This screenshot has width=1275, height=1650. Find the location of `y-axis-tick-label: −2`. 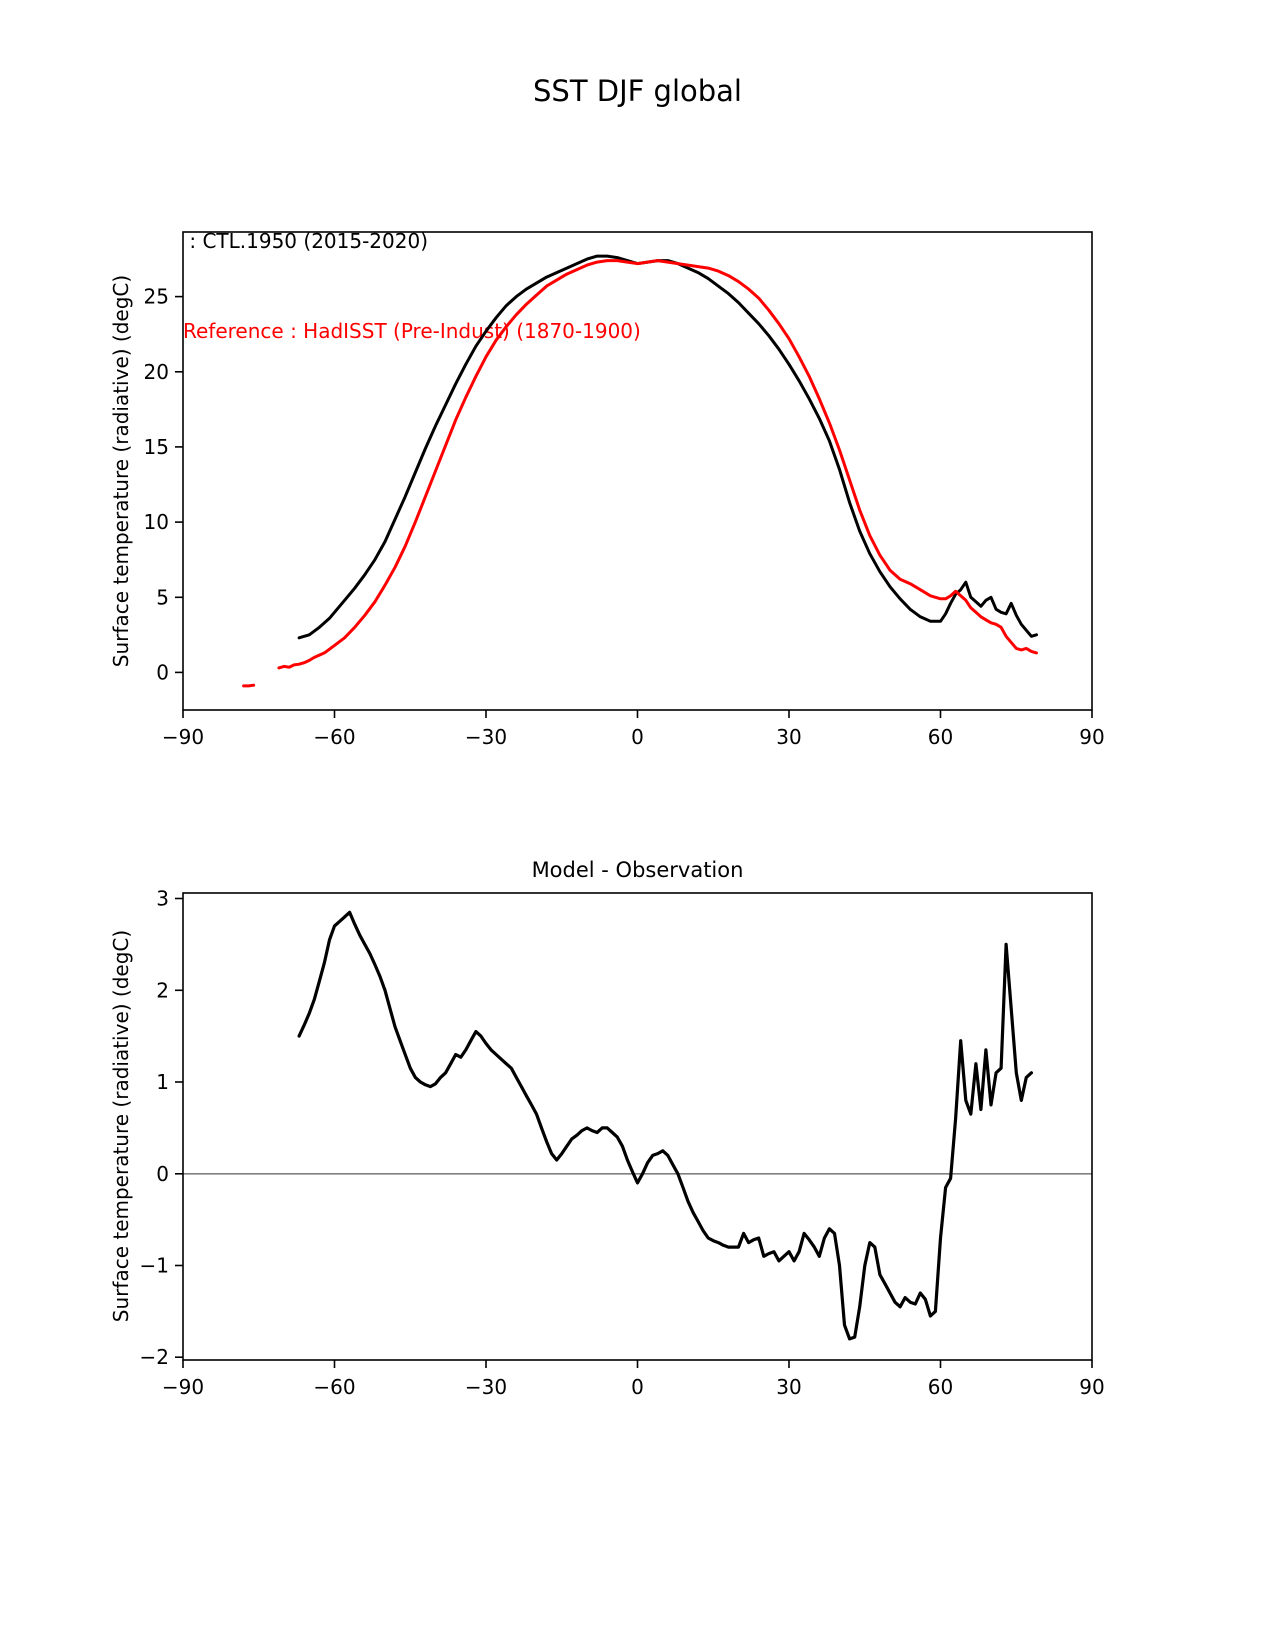

y-axis-tick-label: −2 is located at coordinates (154, 1357).